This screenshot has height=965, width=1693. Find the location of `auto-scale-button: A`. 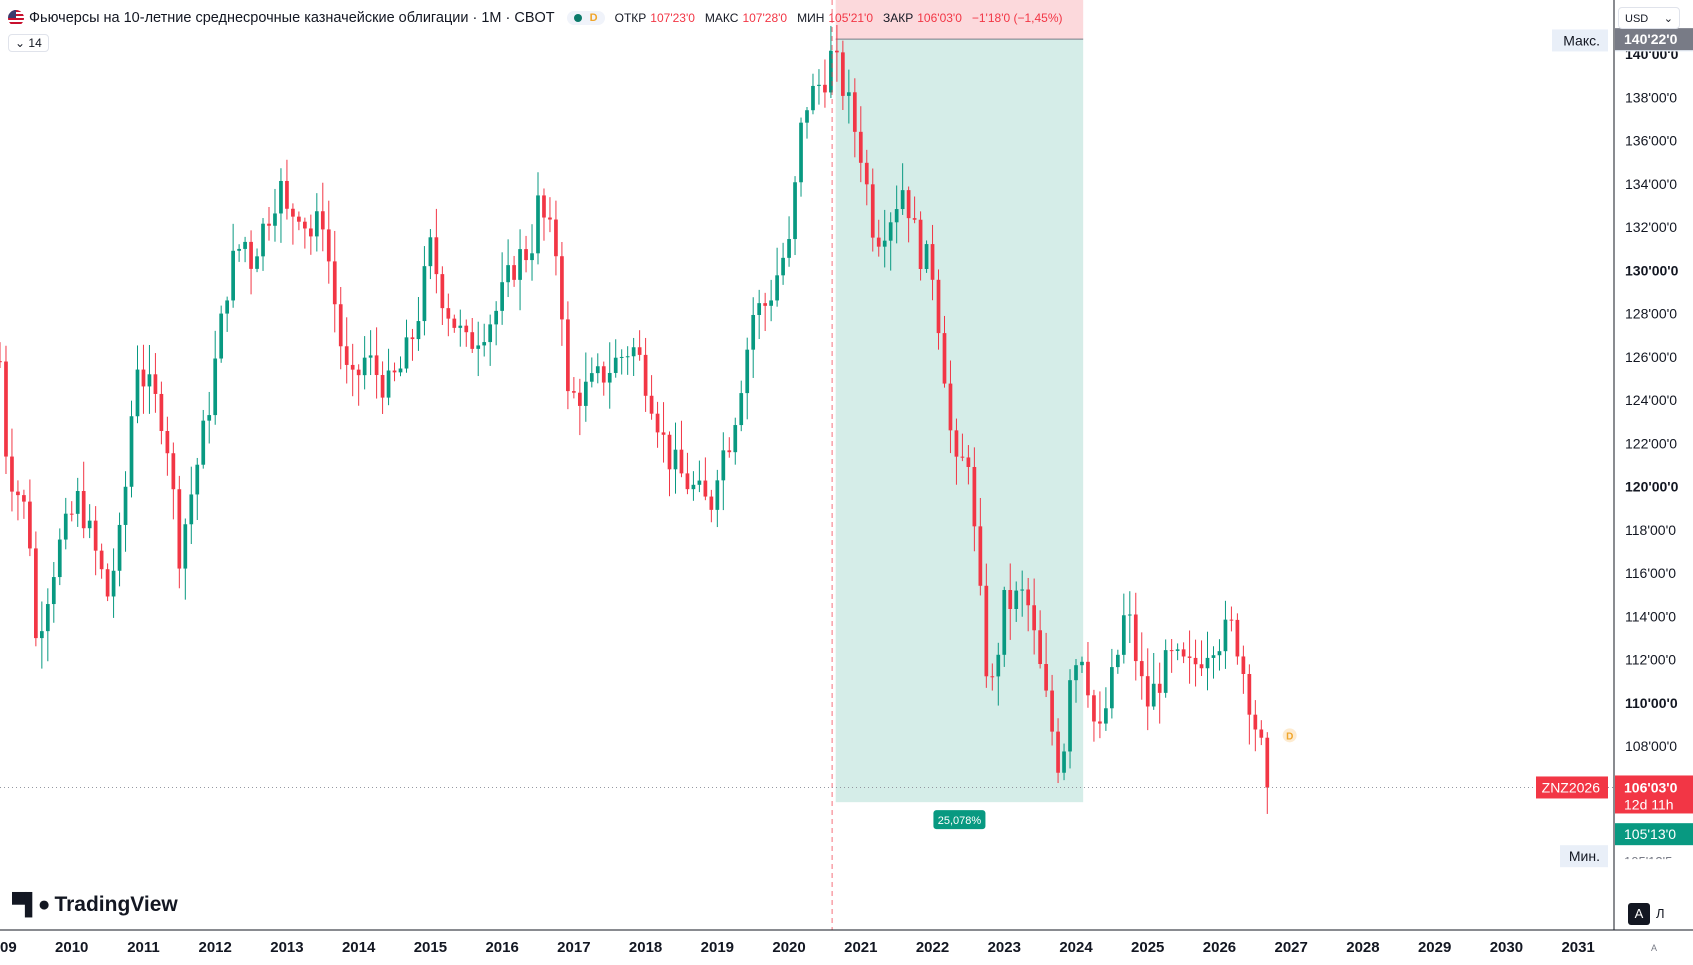

auto-scale-button: A is located at coordinates (1639, 914).